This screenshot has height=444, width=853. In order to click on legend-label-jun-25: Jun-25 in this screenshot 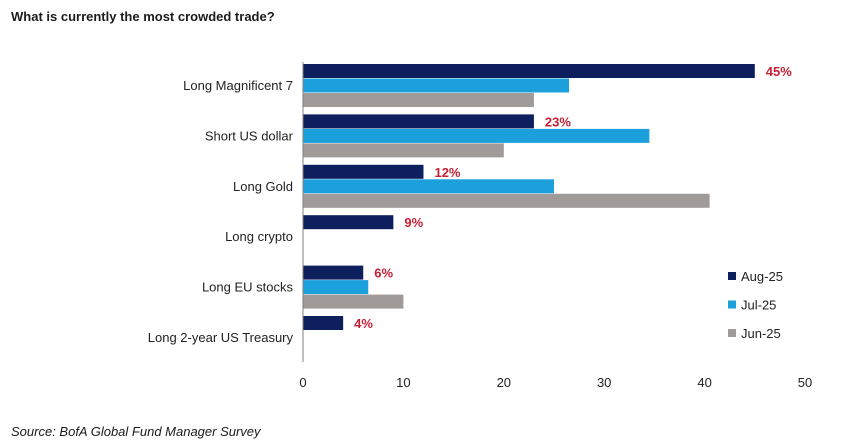, I will do `click(761, 333)`.